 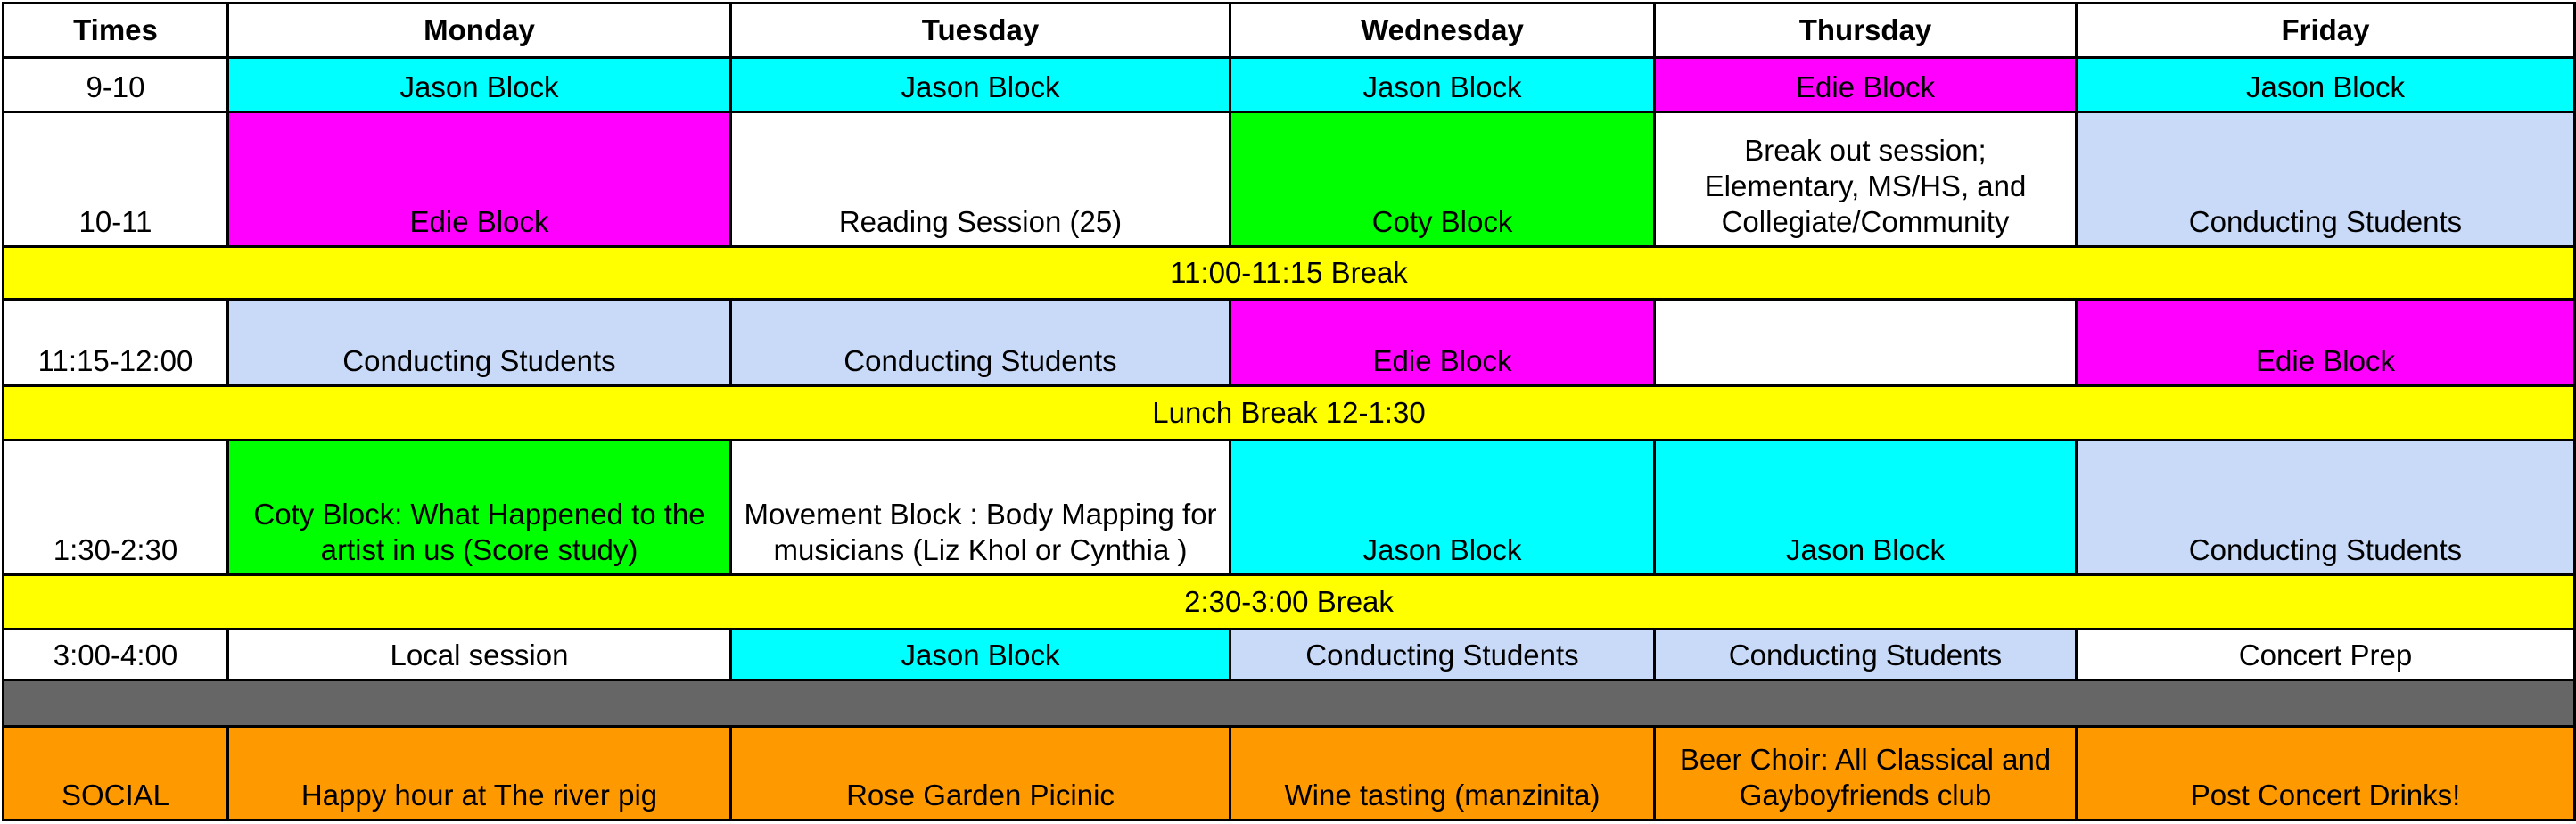 What do you see at coordinates (115, 654) in the screenshot?
I see `time-cell: 3:00-4:00` at bounding box center [115, 654].